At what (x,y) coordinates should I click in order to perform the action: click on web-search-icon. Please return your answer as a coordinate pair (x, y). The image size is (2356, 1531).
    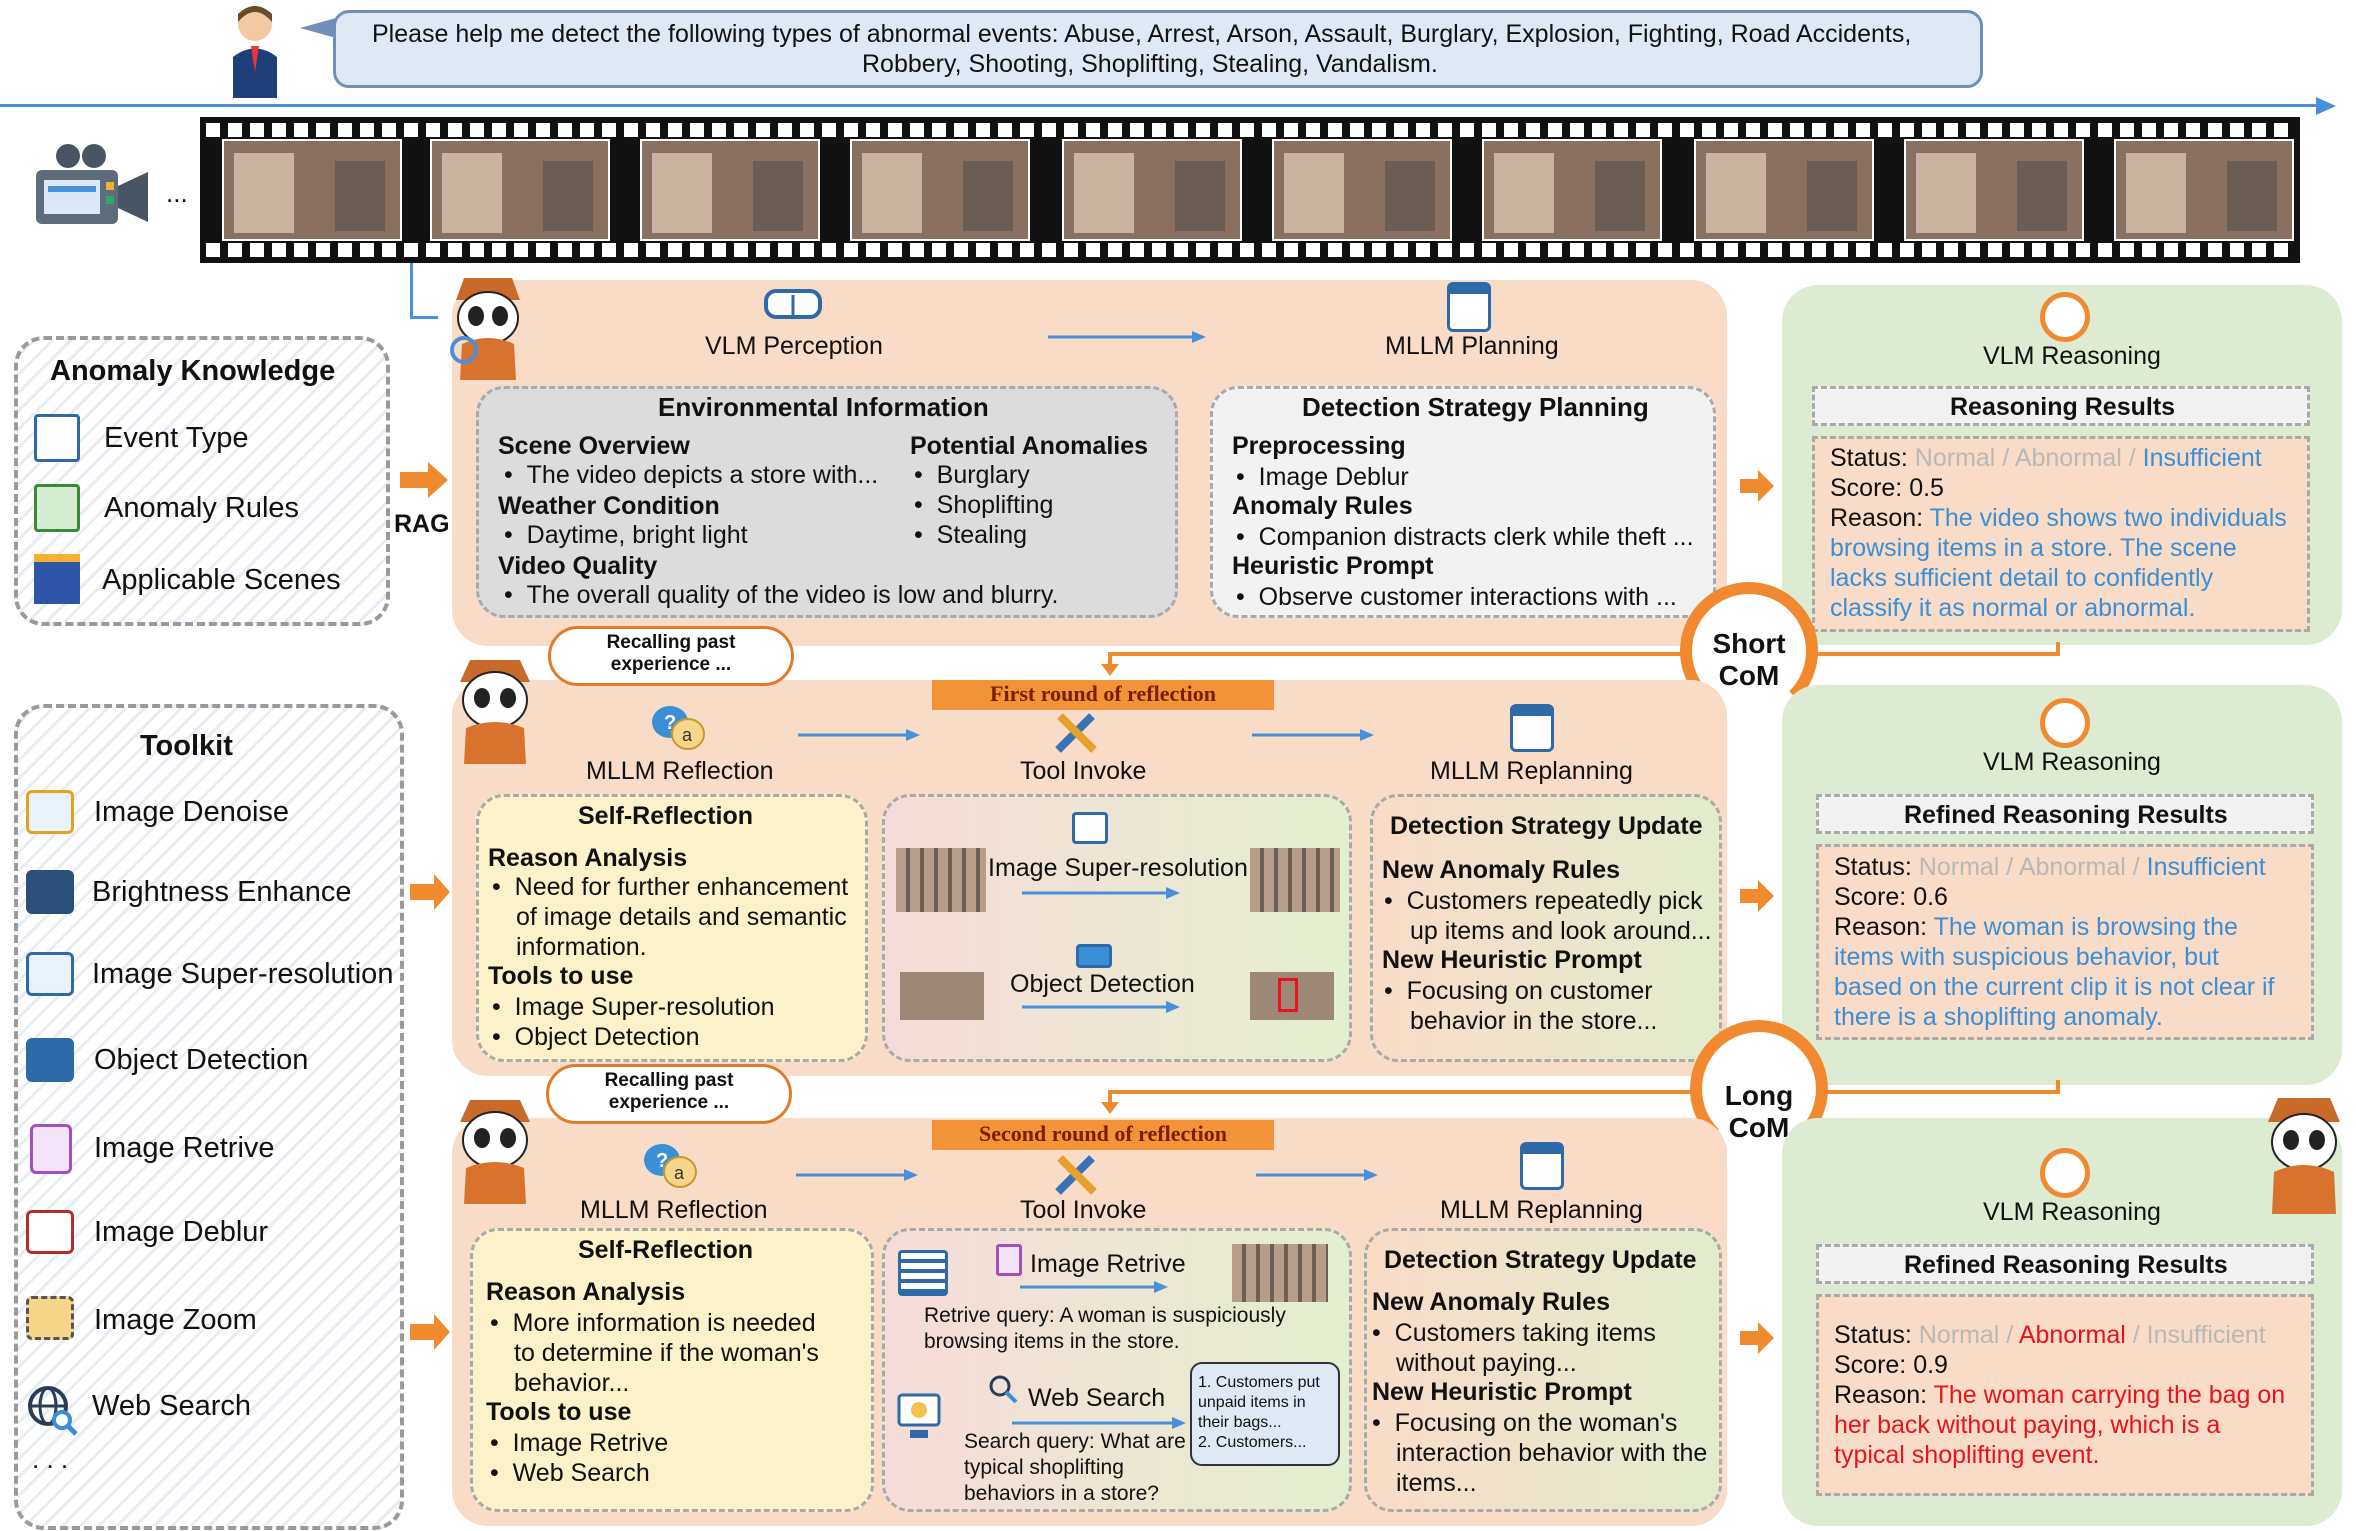
    Looking at the image, I should click on (52, 1410).